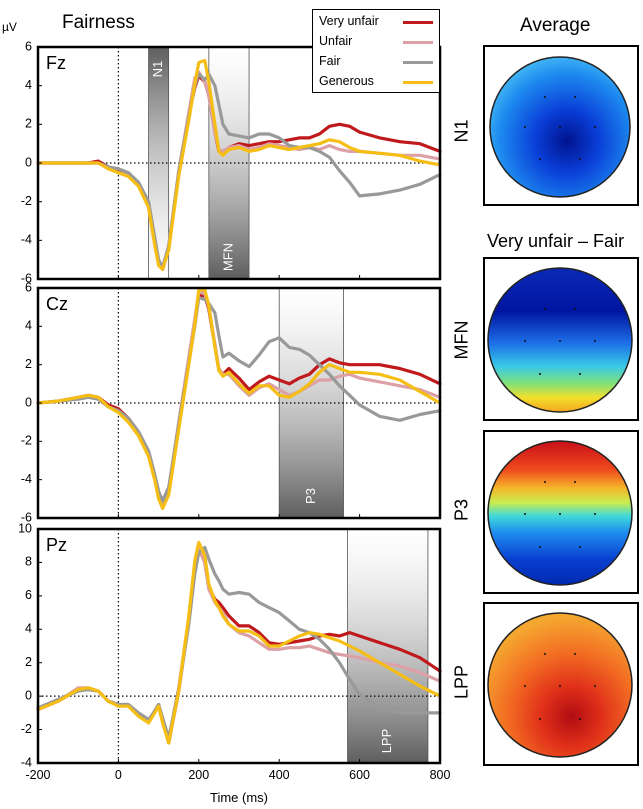 The width and height of the screenshot is (643, 809). What do you see at coordinates (330, 61) in the screenshot?
I see `legend-label: Fair` at bounding box center [330, 61].